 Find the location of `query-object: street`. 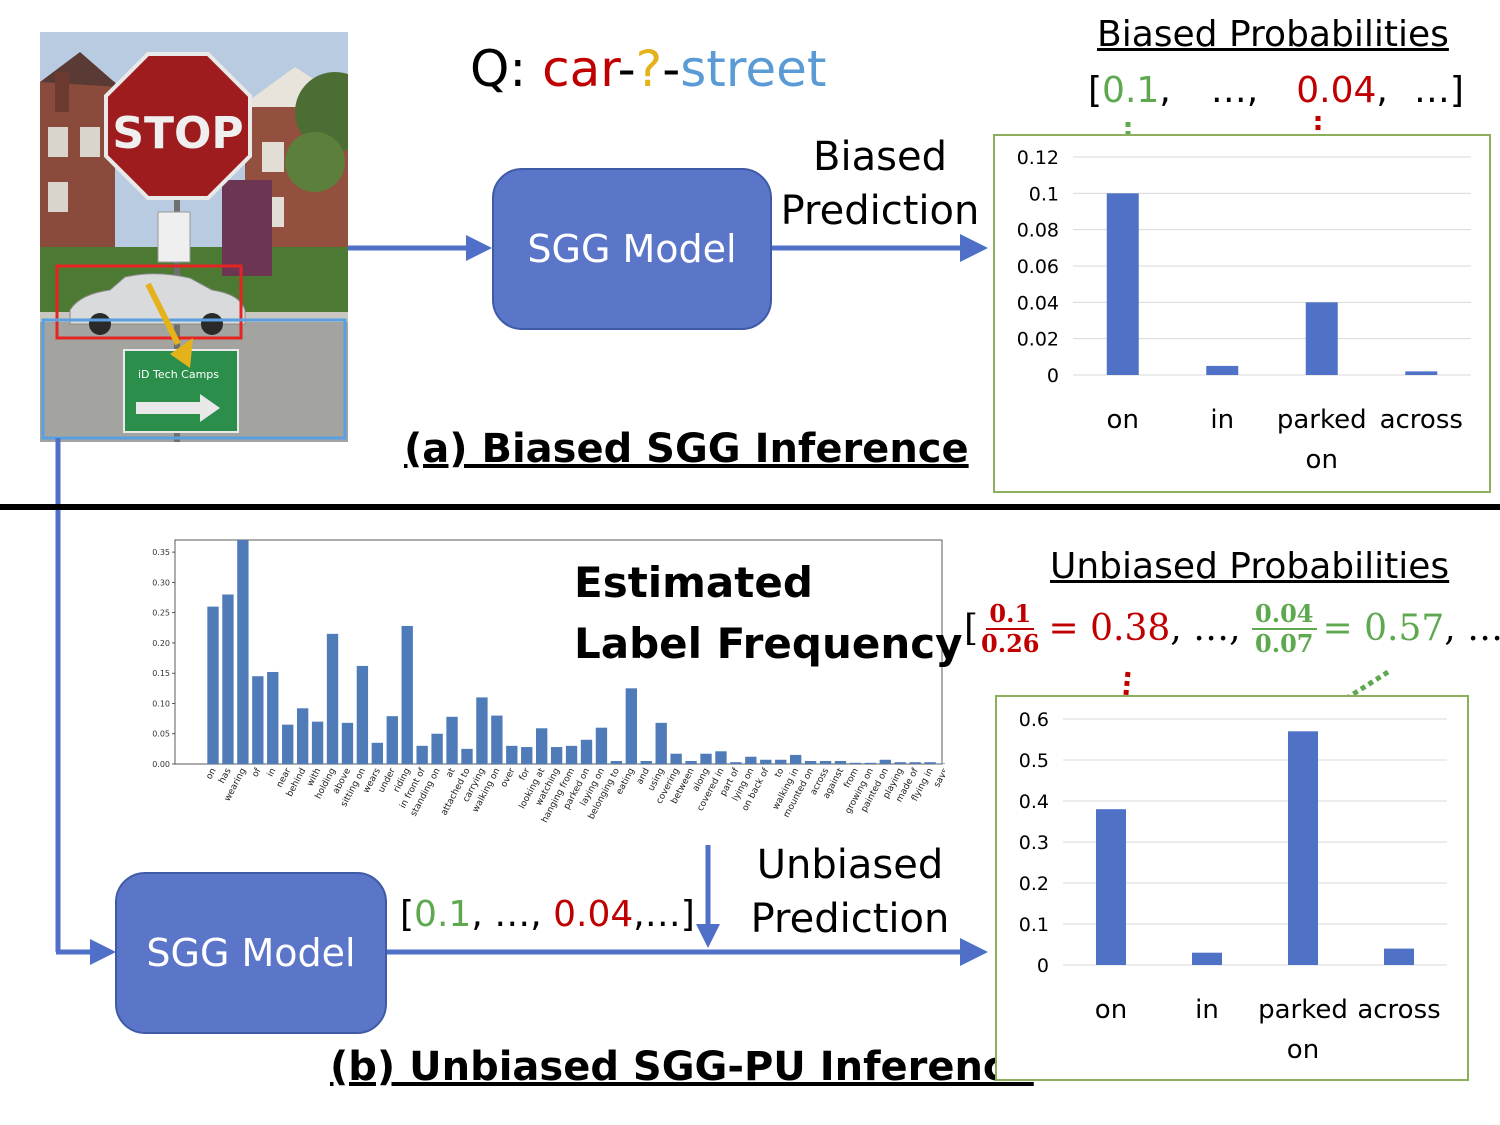

query-object: street is located at coordinates (753, 69).